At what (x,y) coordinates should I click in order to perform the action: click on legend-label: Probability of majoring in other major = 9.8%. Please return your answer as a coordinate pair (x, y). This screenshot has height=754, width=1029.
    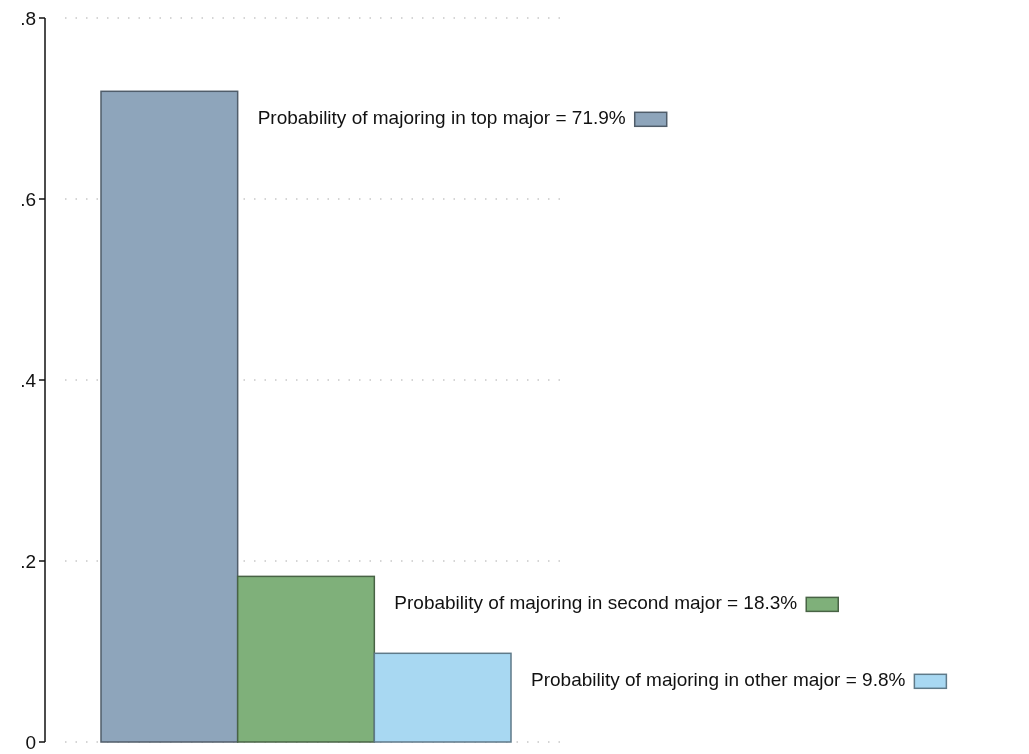
    Looking at the image, I should click on (718, 680).